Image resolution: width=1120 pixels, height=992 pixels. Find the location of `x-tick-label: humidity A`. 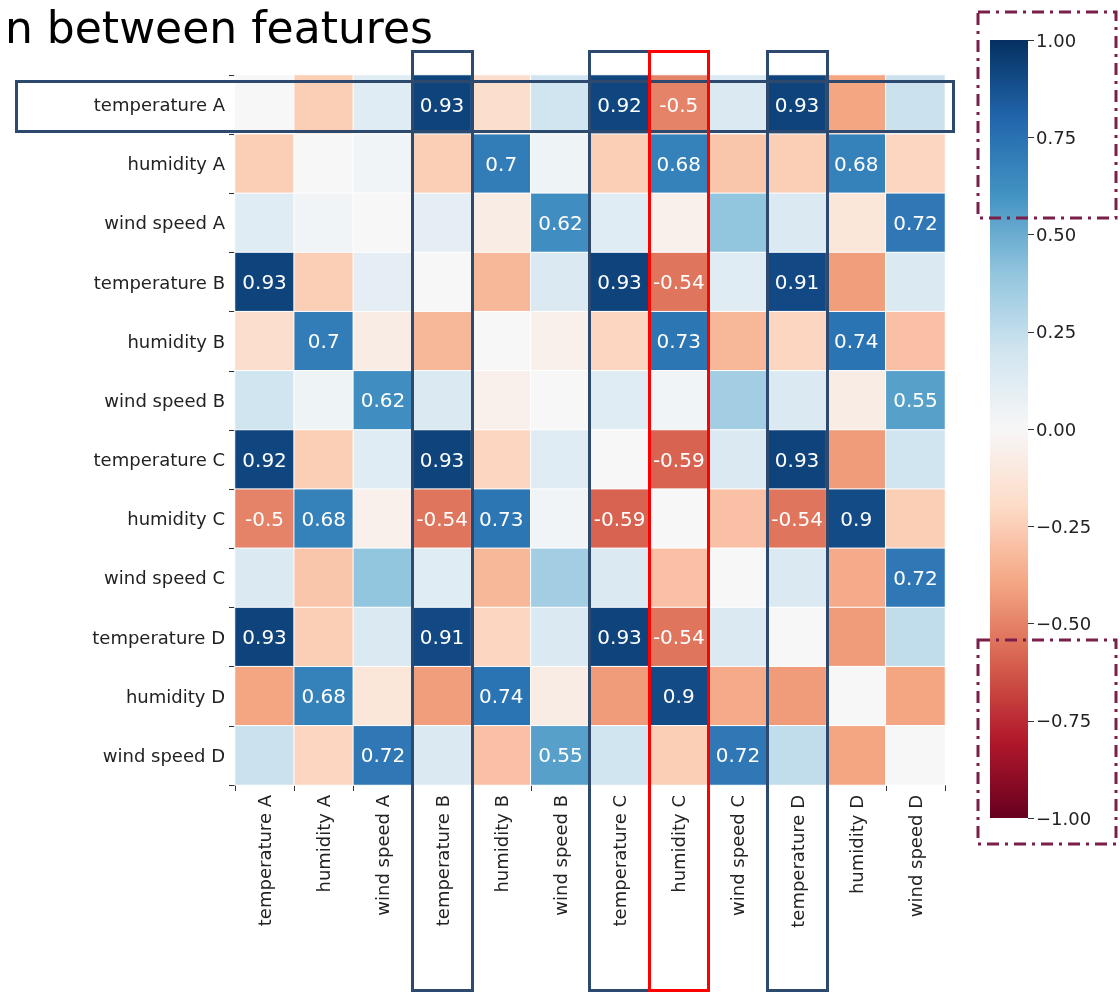

x-tick-label: humidity A is located at coordinates (324, 843).